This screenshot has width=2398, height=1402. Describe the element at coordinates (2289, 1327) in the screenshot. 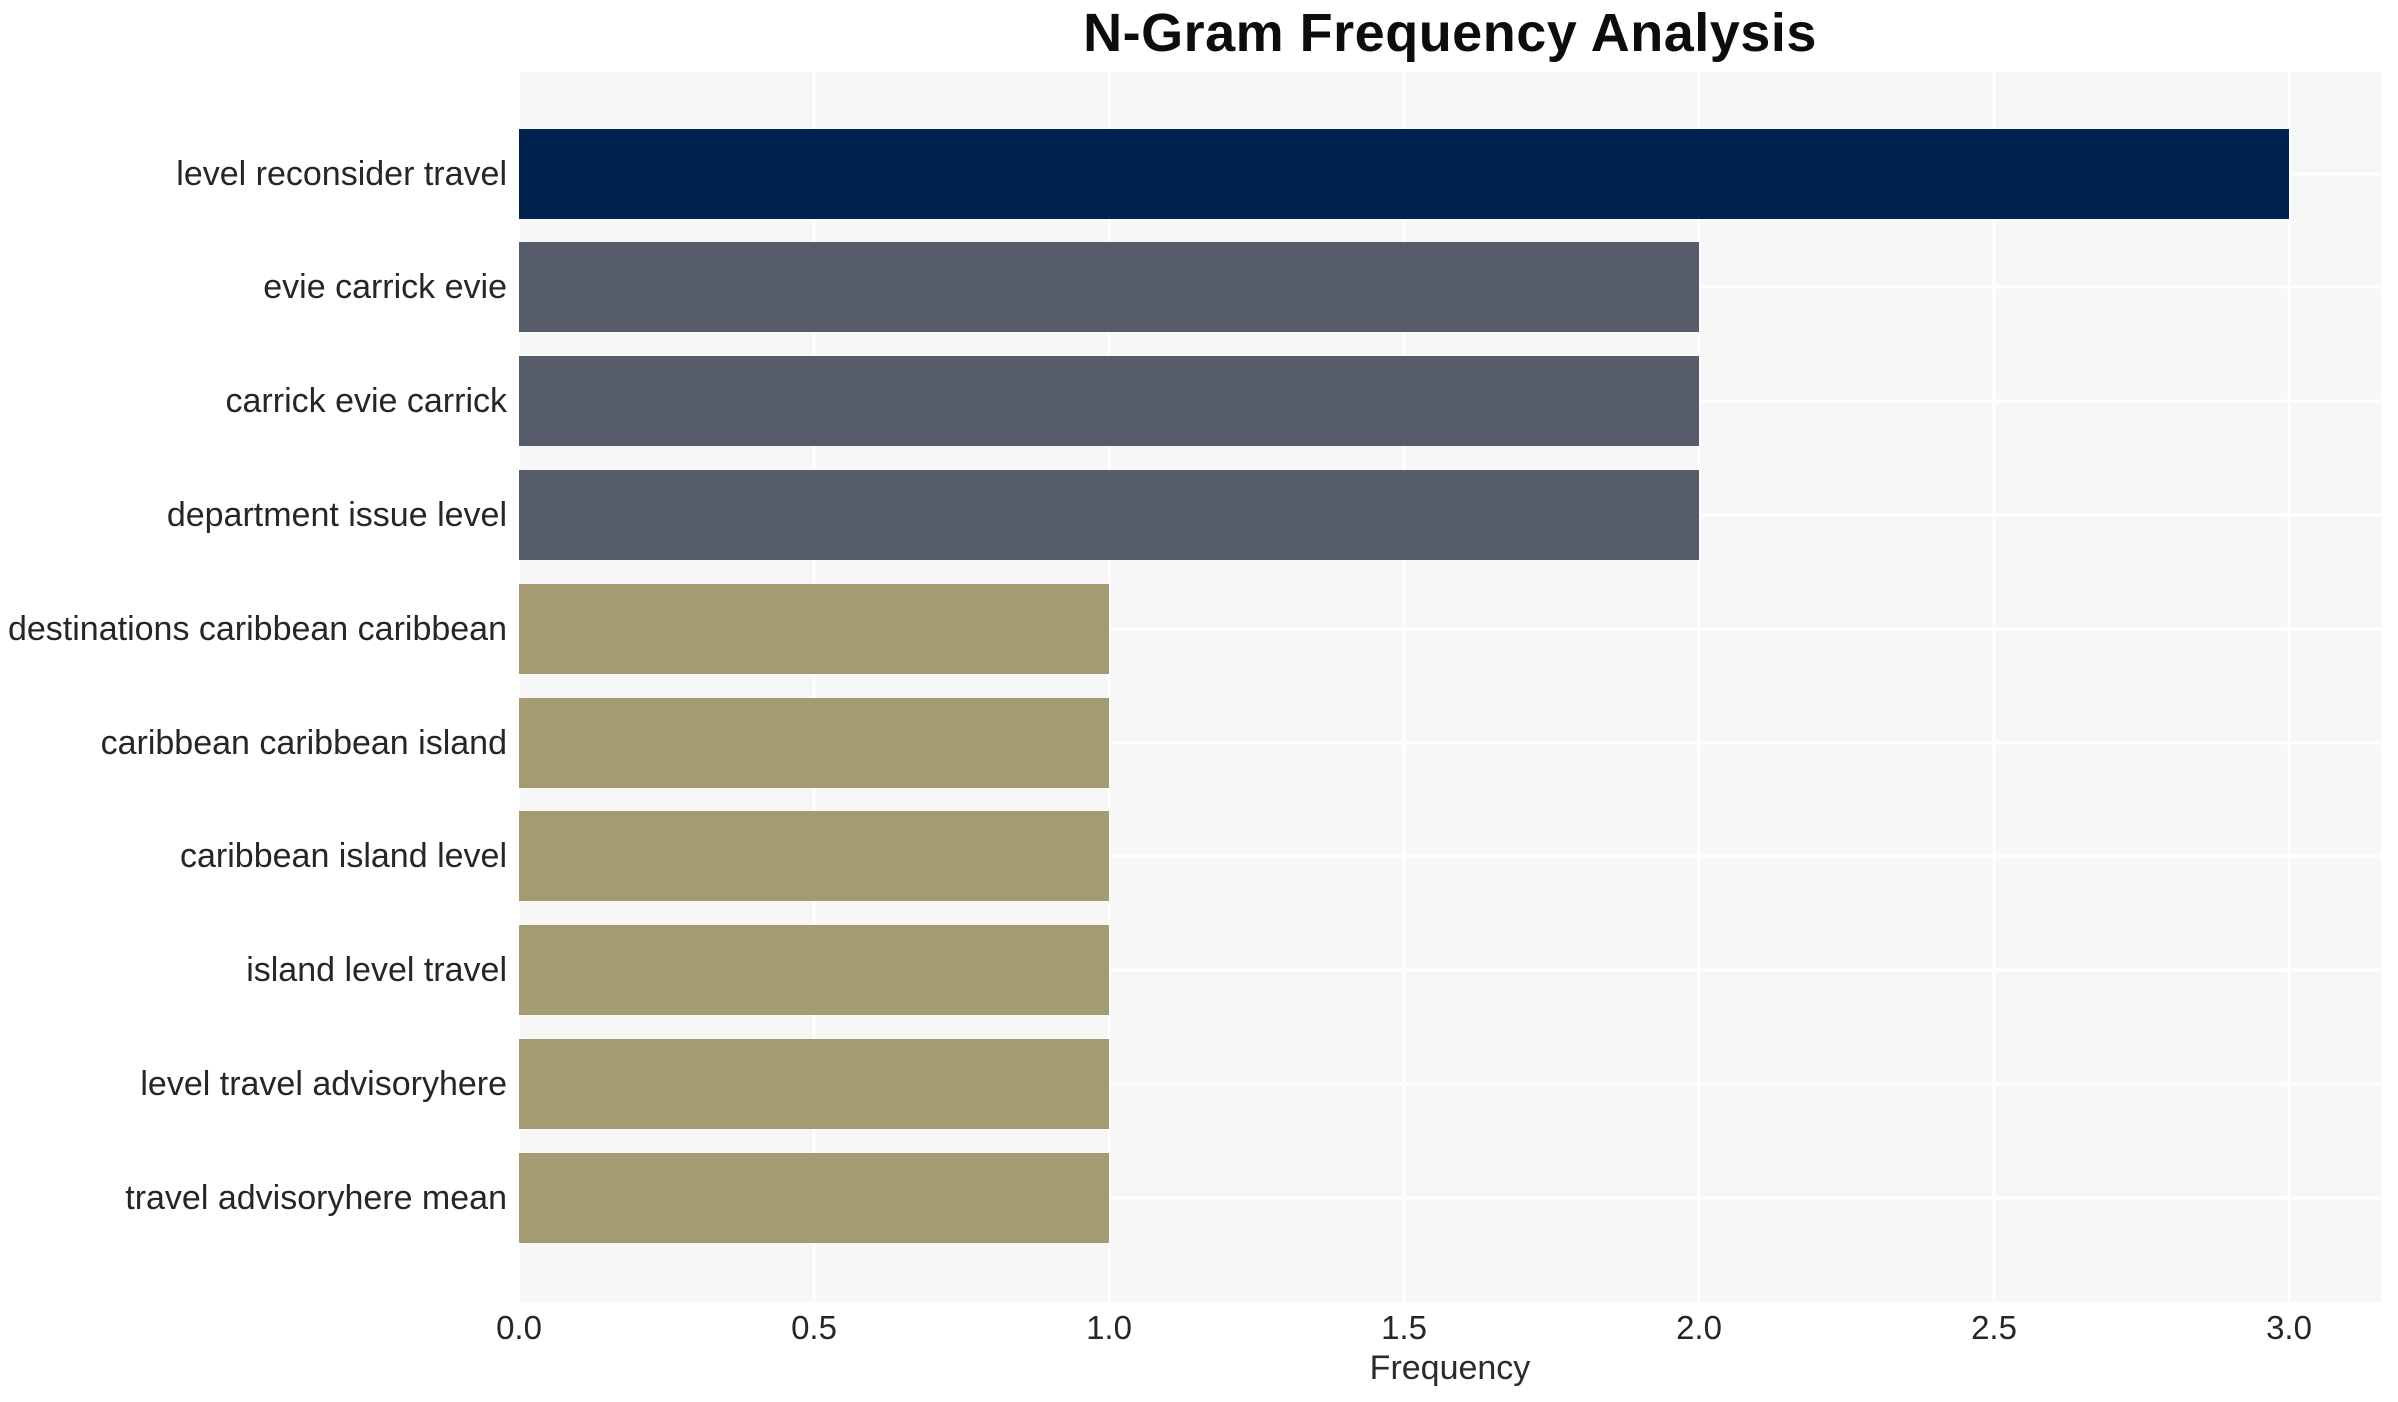

I see `x-tick-label: 3.0` at that location.